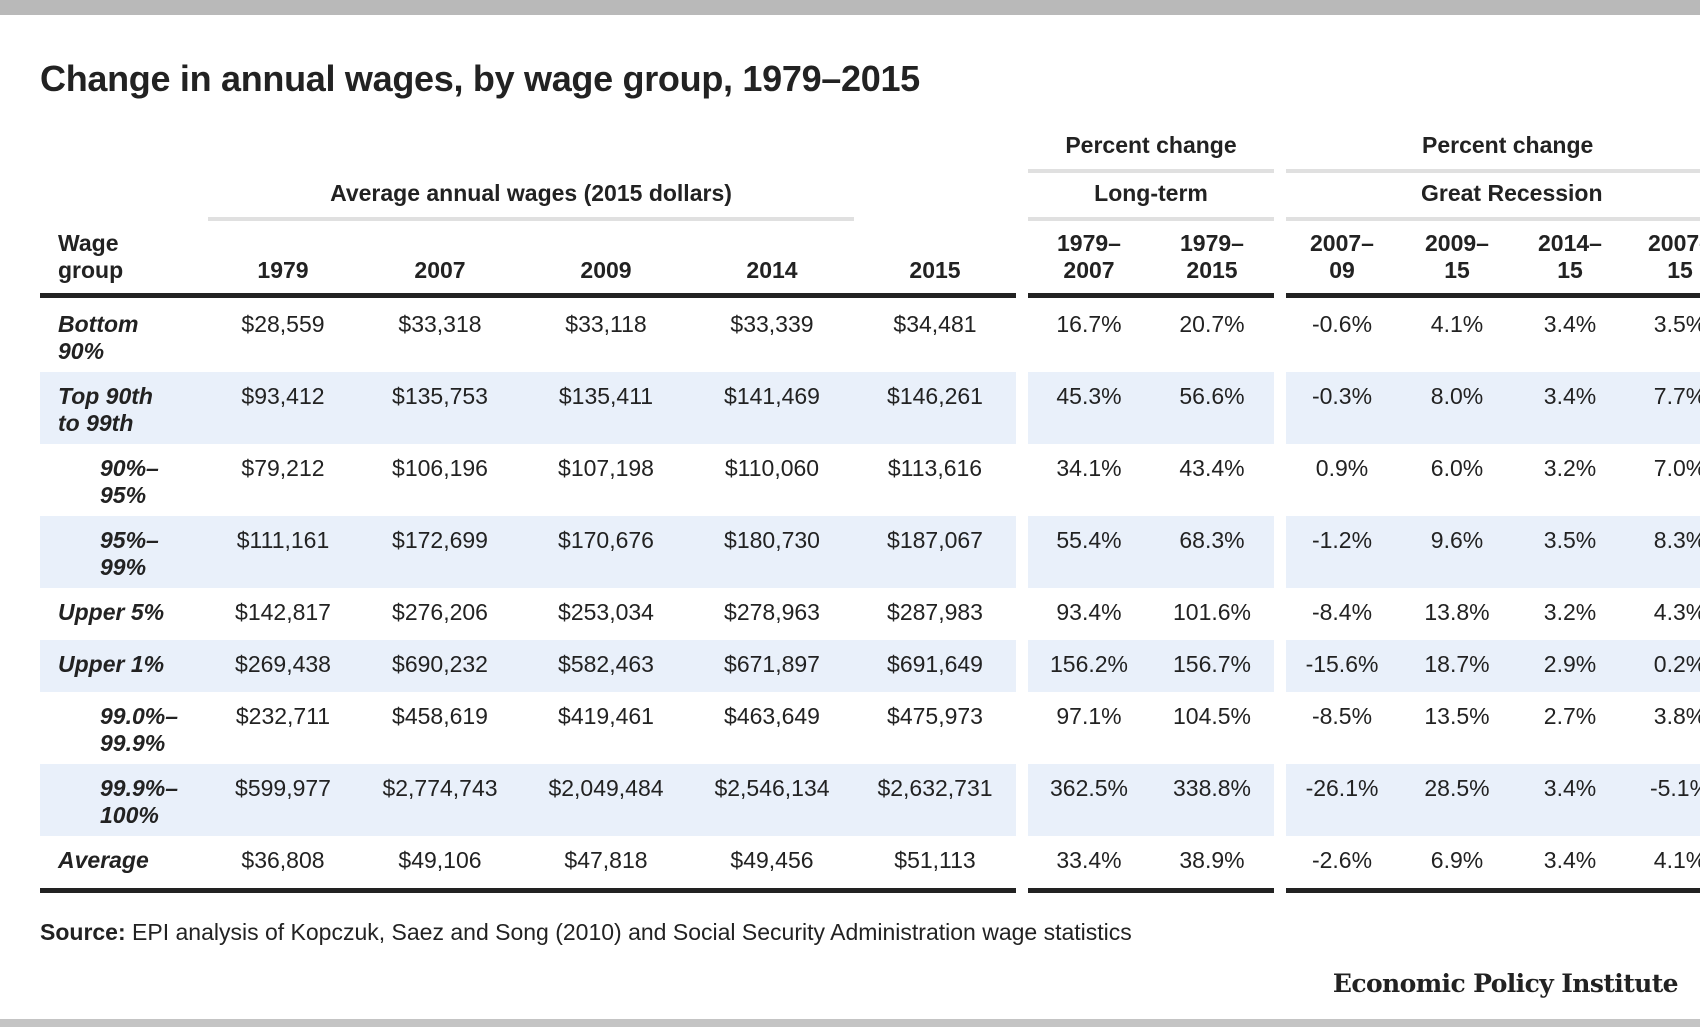 This screenshot has height=1027, width=1700. I want to click on row-label: 95%– 99%, so click(129, 553).